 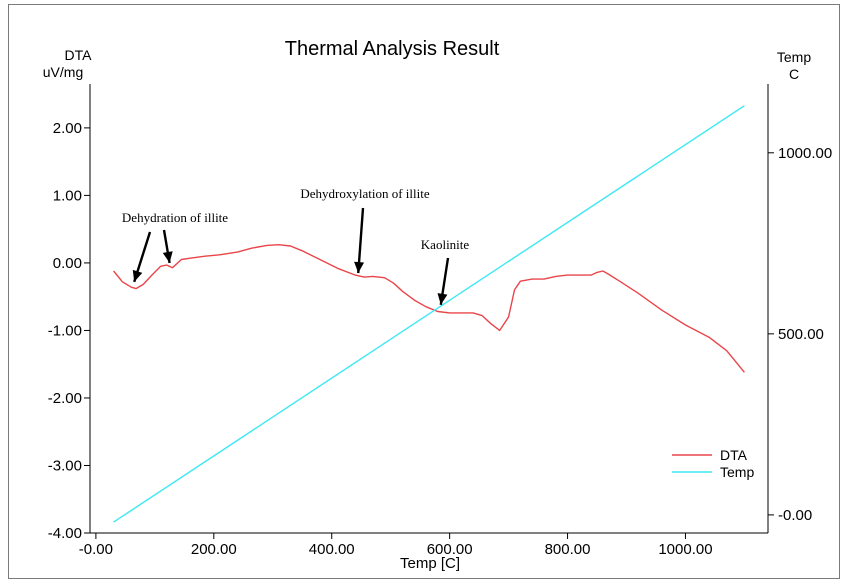 What do you see at coordinates (794, 74) in the screenshot?
I see `y-right-label-line2: C` at bounding box center [794, 74].